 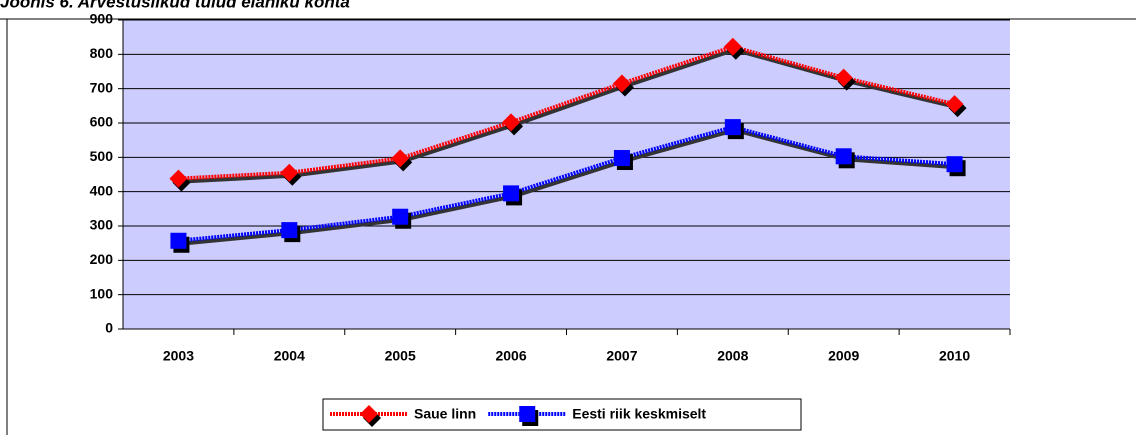 What do you see at coordinates (289, 356) in the screenshot?
I see `x-tick-label: 2004` at bounding box center [289, 356].